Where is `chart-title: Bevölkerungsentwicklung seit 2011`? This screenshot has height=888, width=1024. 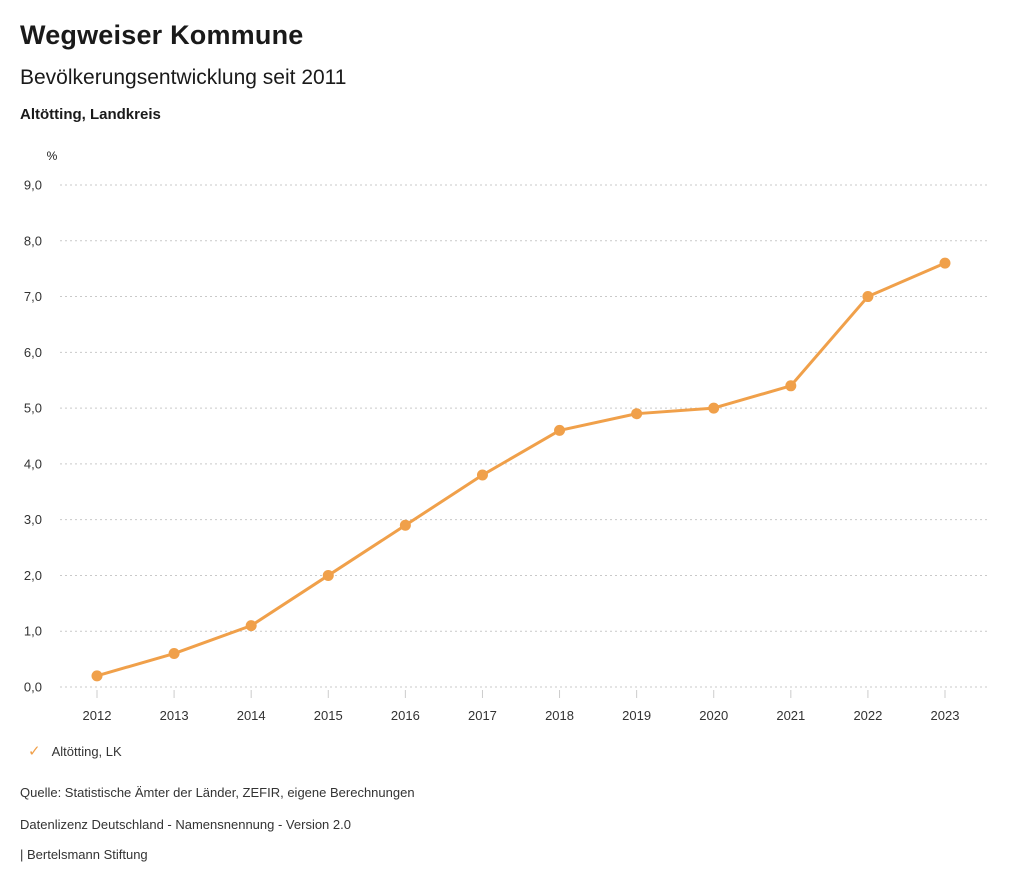
chart-title: Bevölkerungsentwicklung seit 2011 is located at coordinates (183, 77).